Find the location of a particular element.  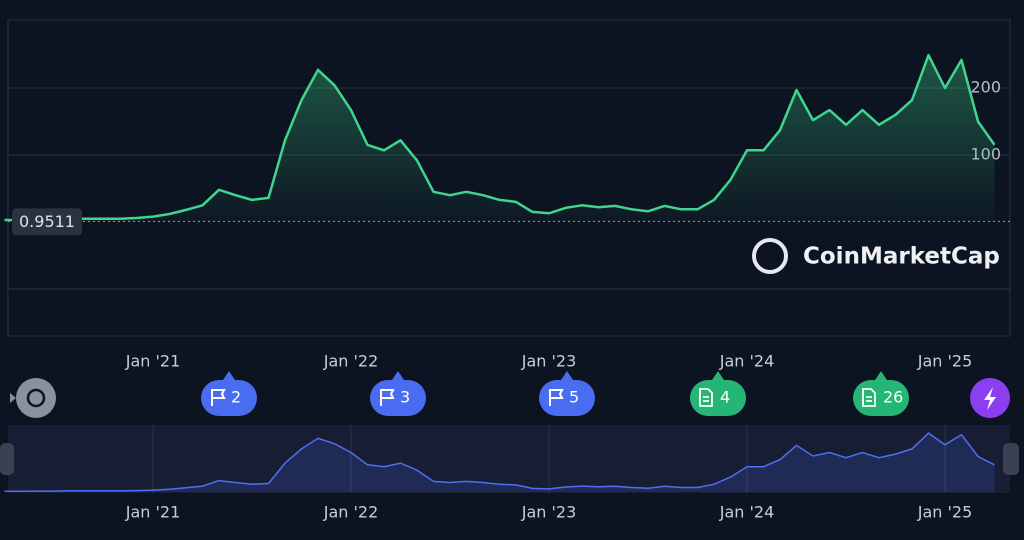

navigator-x-tick-label: Jan '21 is located at coordinates (153, 512).